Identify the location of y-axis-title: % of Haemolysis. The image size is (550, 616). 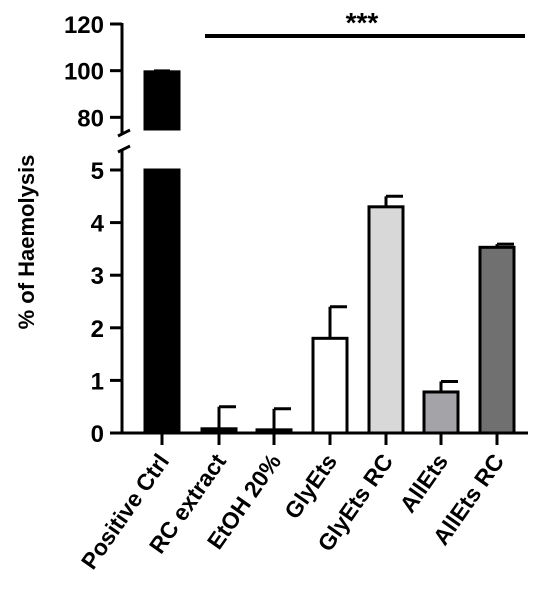
(26, 242).